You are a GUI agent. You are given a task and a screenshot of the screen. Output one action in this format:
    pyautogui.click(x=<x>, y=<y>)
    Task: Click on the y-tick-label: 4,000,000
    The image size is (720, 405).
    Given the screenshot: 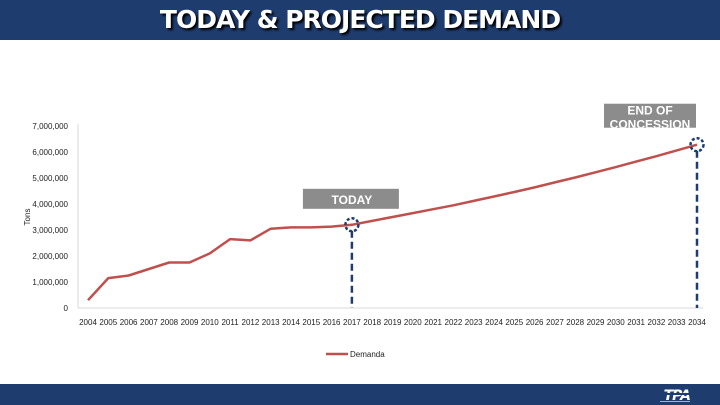 What is the action you would take?
    pyautogui.click(x=50, y=204)
    